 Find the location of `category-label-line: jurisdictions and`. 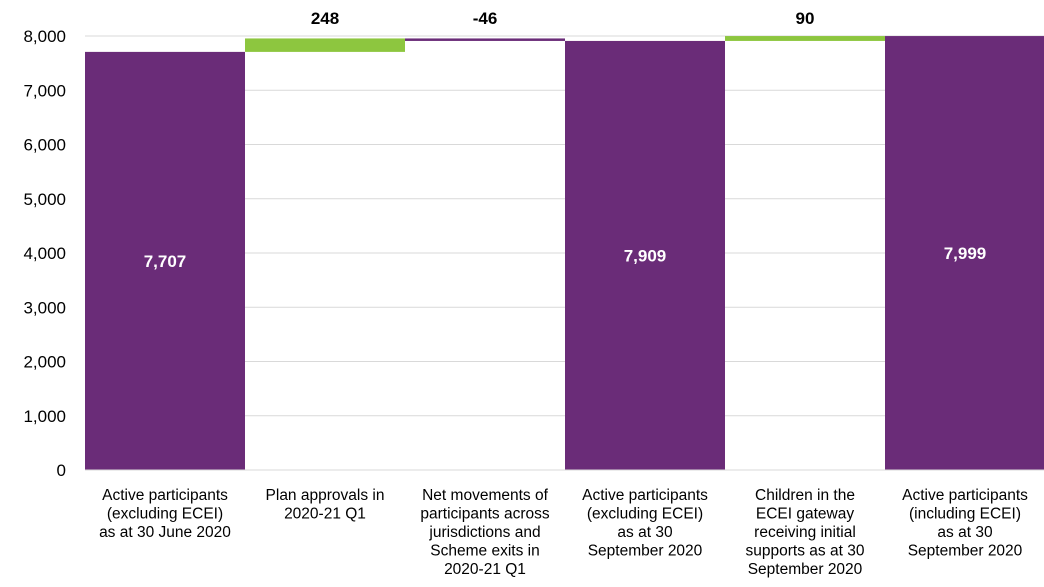

category-label-line: jurisdictions and is located at coordinates (484, 532).